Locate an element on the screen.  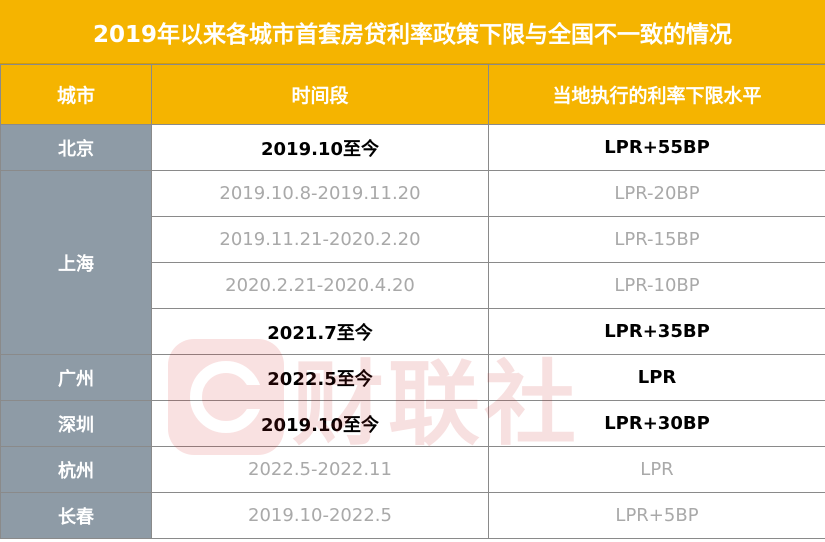
period-cell: 2019.10-2022.5 is located at coordinates (320, 515).